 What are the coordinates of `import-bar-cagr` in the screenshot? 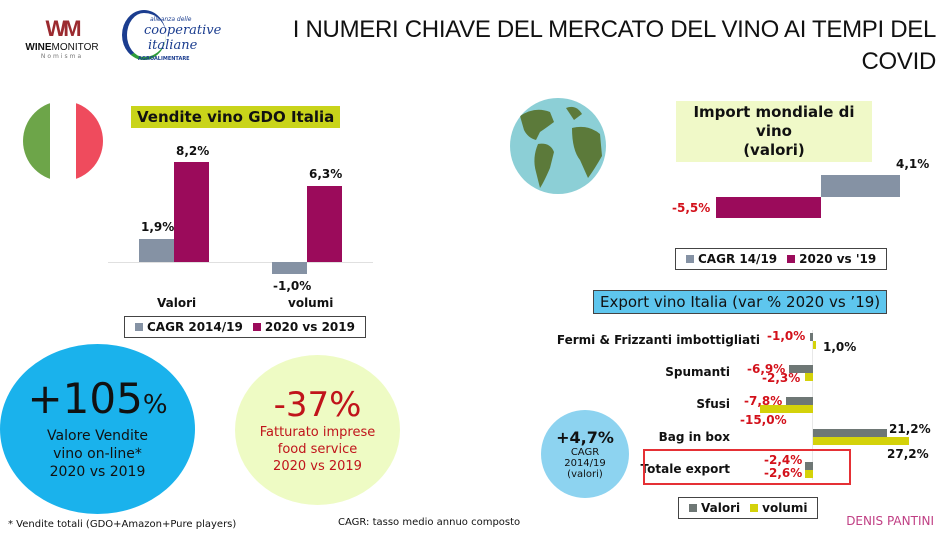 It's located at (860, 186).